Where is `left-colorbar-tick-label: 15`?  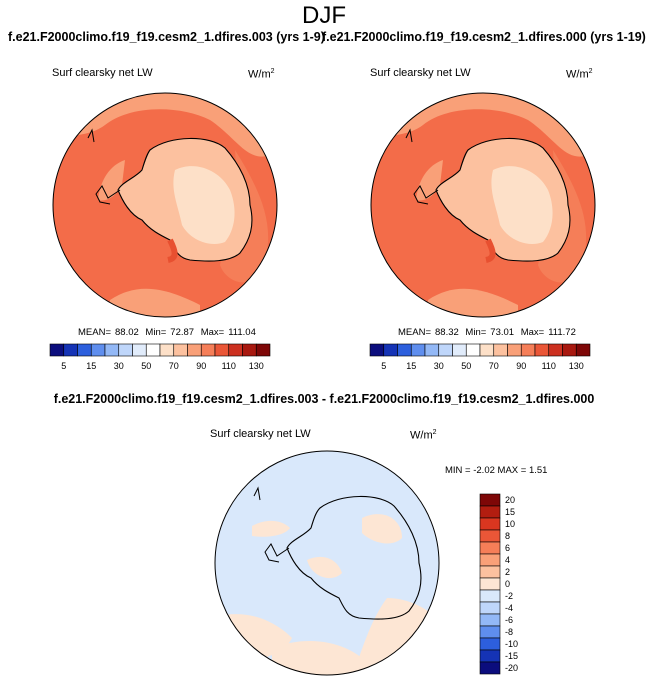 left-colorbar-tick-label: 15 is located at coordinates (91, 366).